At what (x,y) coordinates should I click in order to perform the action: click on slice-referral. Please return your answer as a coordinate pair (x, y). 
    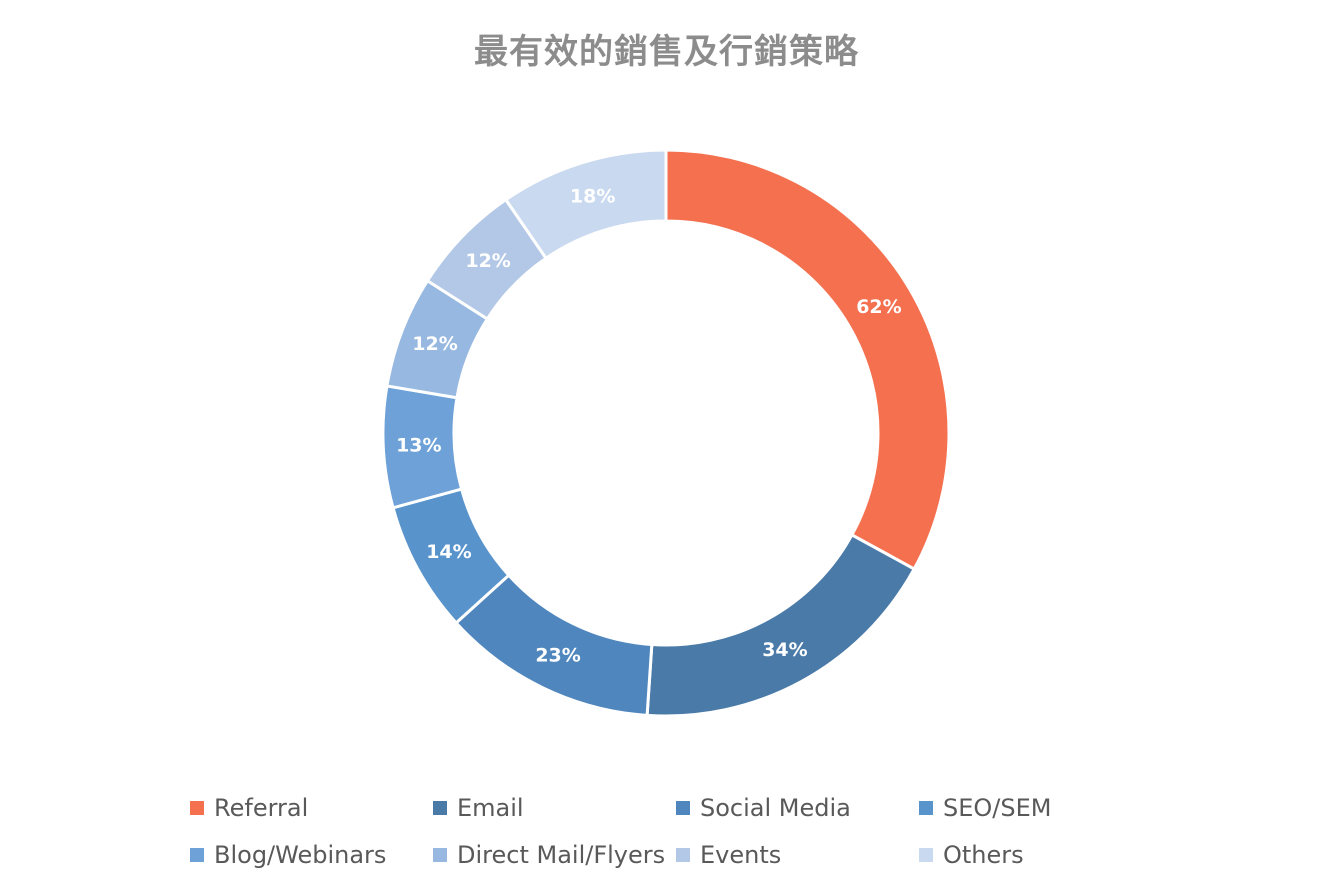
    Looking at the image, I should click on (807, 360).